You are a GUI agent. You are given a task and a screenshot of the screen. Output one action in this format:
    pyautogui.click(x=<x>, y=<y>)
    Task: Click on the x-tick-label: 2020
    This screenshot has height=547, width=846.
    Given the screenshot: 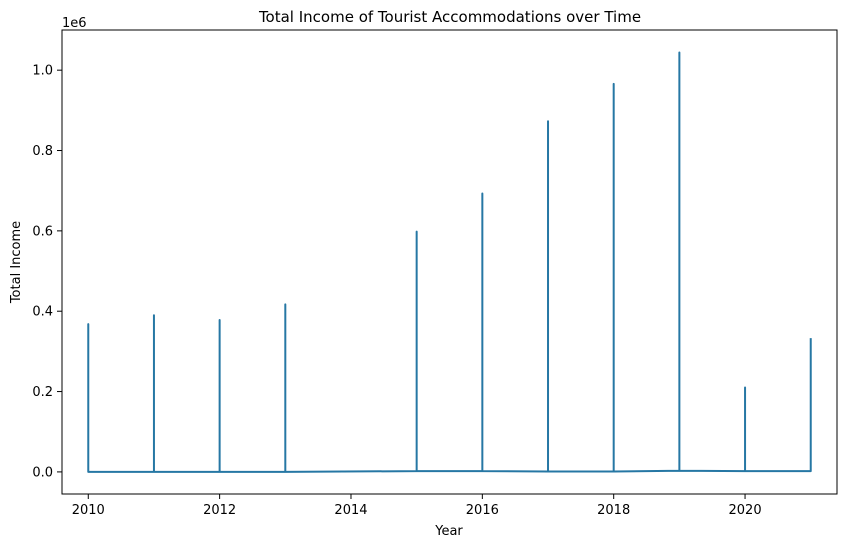 What is the action you would take?
    pyautogui.click(x=745, y=510)
    